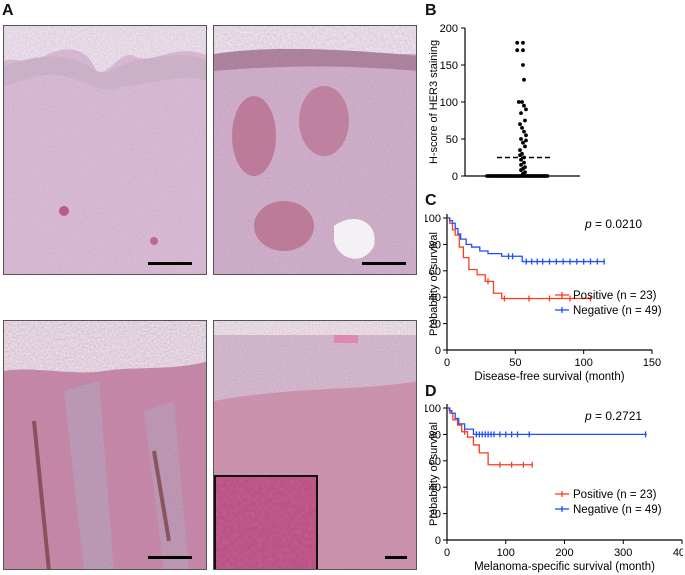 Image resolution: width=685 pixels, height=575 pixels. I want to click on panel-label-d: D, so click(431, 391).